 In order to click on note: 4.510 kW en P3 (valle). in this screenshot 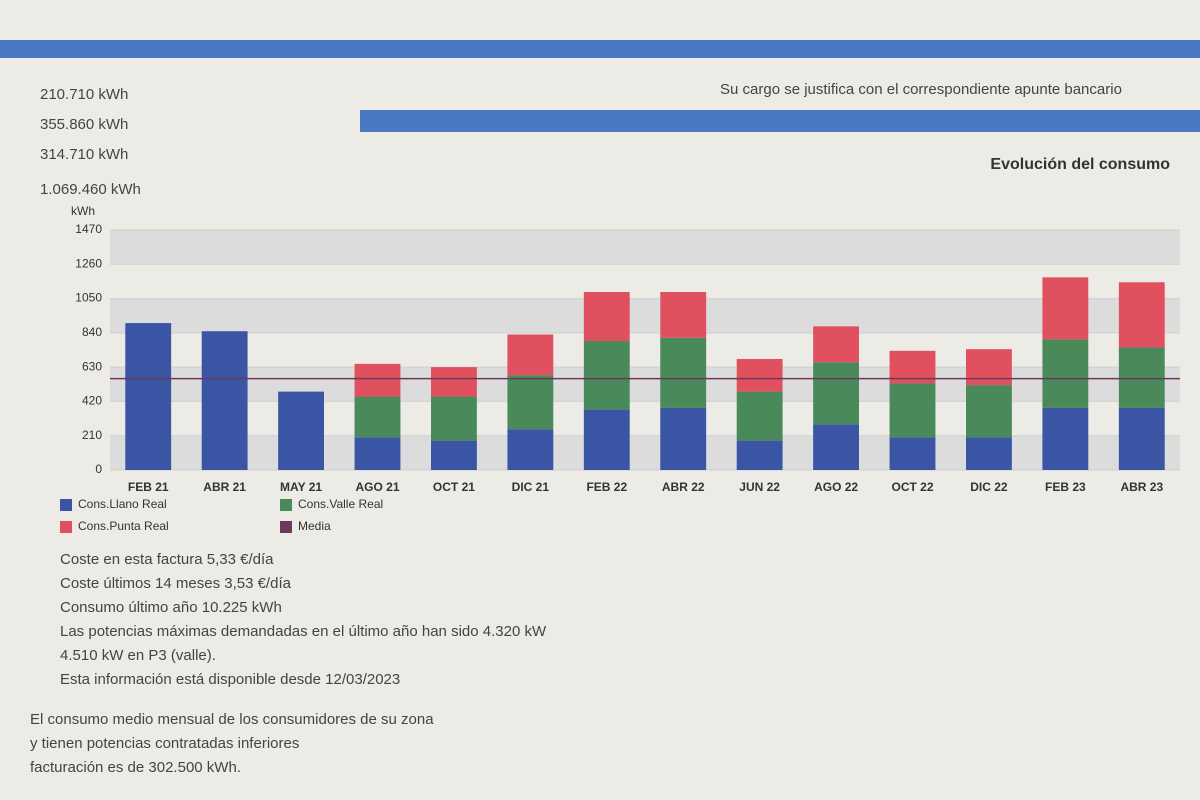, I will do `click(138, 655)`.